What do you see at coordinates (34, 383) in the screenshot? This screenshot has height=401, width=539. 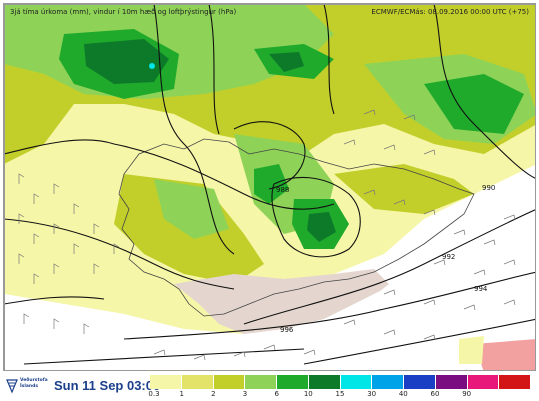 I see `logo-text: Veðurstofa Íslands` at bounding box center [34, 383].